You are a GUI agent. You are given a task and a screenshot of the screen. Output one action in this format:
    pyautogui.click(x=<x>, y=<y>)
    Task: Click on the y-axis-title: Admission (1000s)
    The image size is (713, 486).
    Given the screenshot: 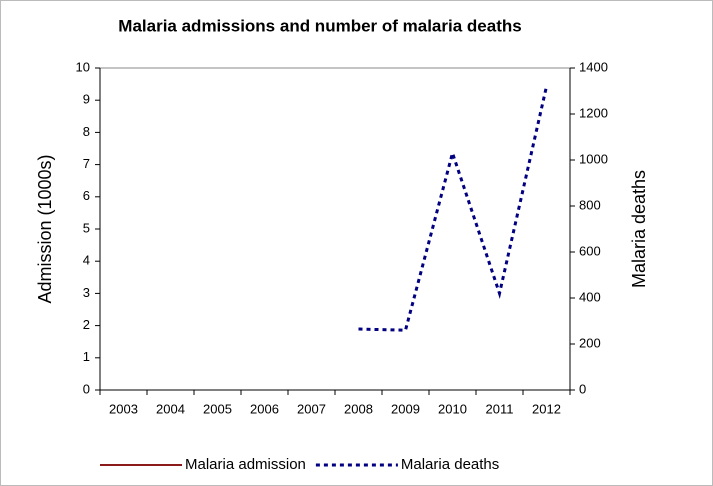 What is the action you would take?
    pyautogui.click(x=45, y=228)
    